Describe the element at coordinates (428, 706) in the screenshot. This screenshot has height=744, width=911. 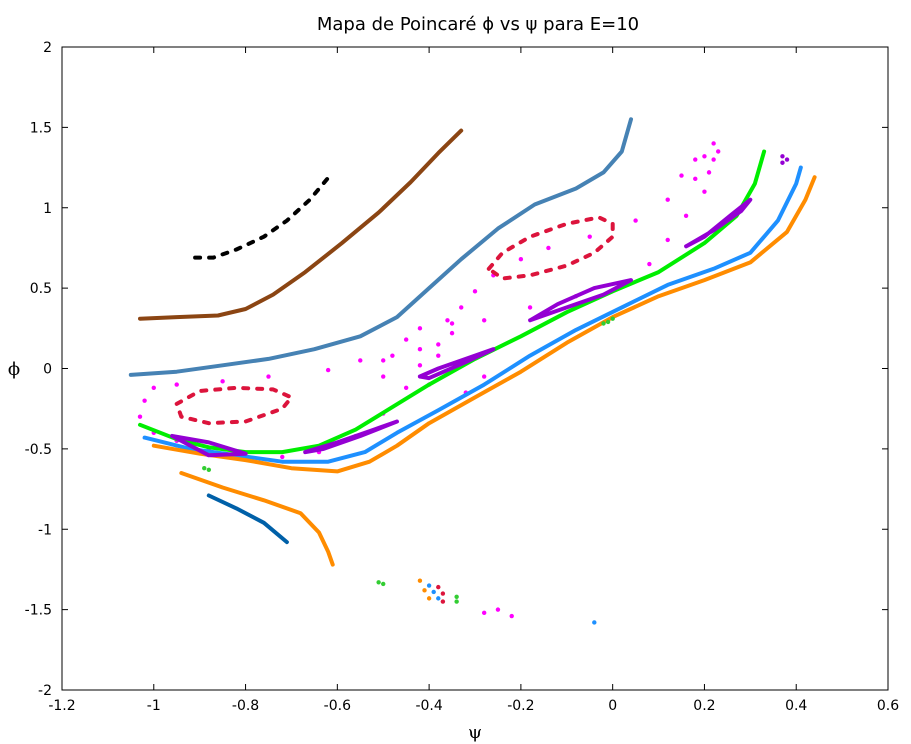
I see `x-tick-label: -0.4` at that location.